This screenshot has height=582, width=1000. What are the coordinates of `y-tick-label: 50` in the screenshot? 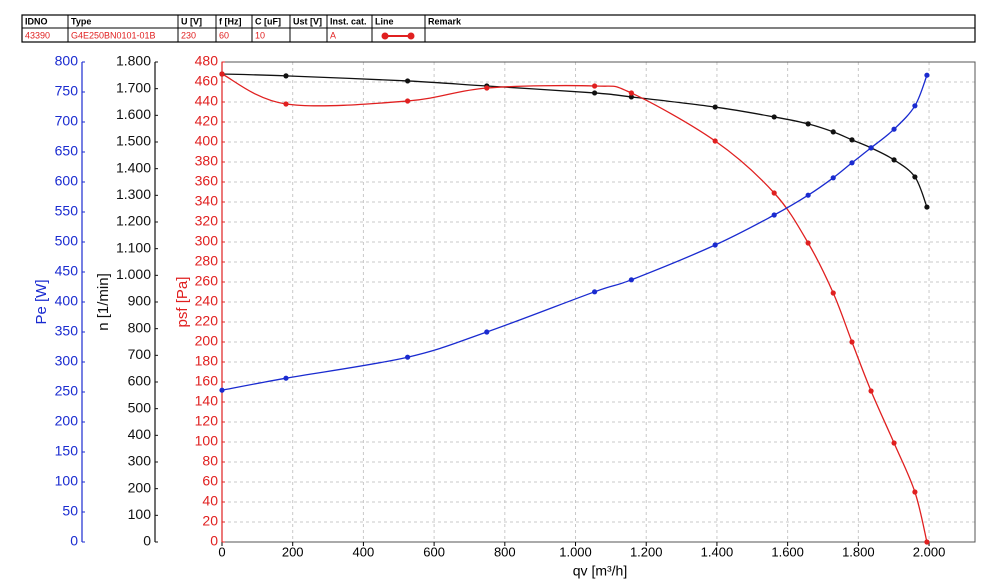 It's located at (70, 511).